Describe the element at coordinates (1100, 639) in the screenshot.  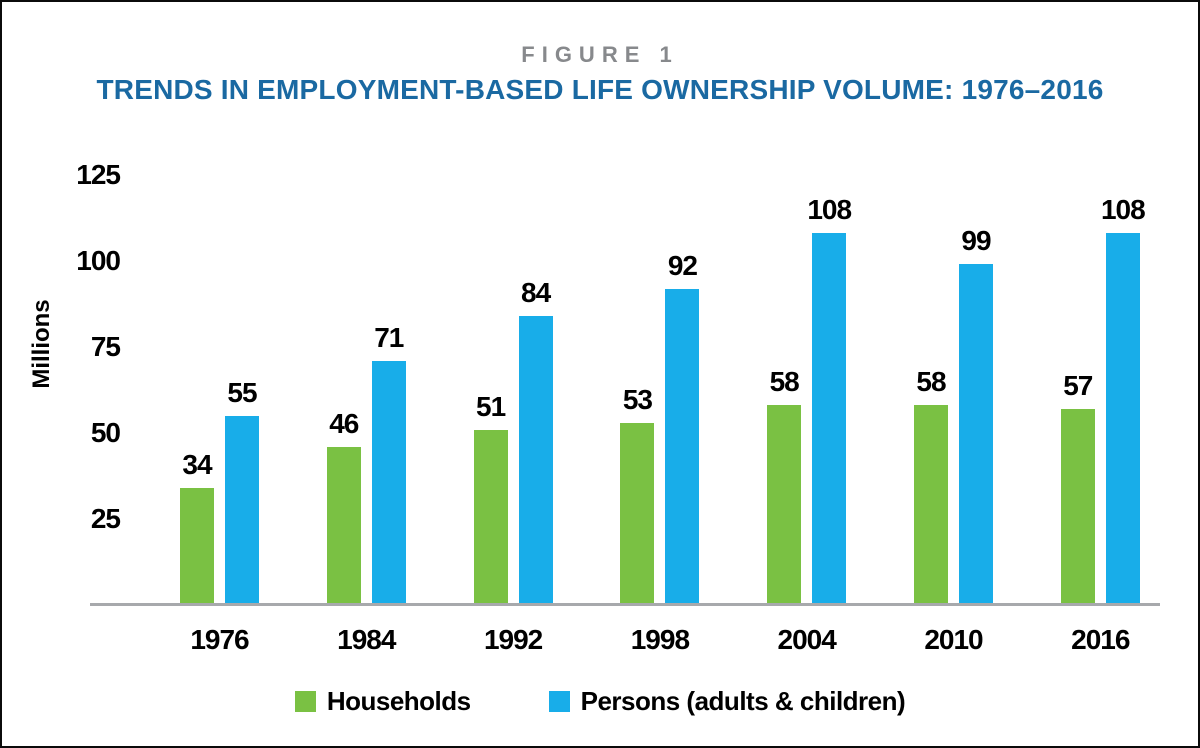
I see `x-tick-label: 2016` at that location.